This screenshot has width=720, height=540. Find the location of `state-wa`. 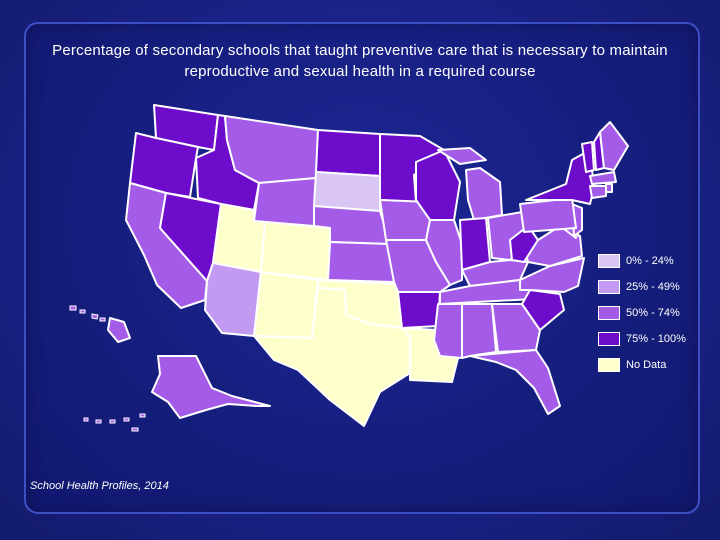

state-wa is located at coordinates (186, 127).